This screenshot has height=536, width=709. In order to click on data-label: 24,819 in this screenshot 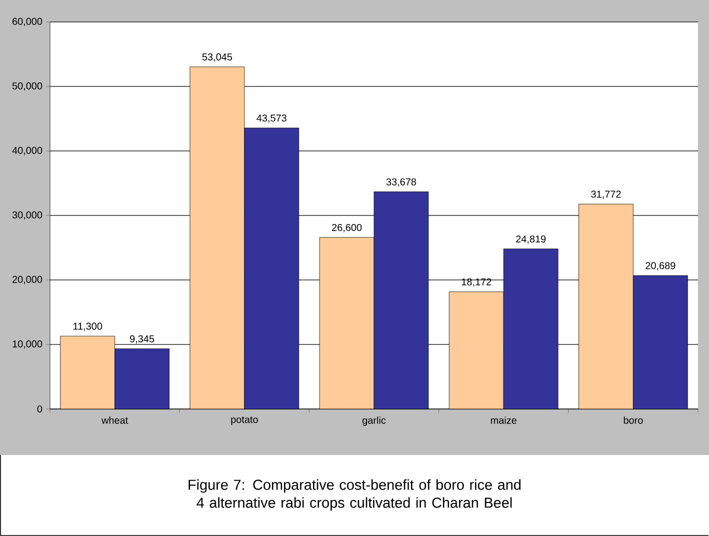, I will do `click(531, 239)`.